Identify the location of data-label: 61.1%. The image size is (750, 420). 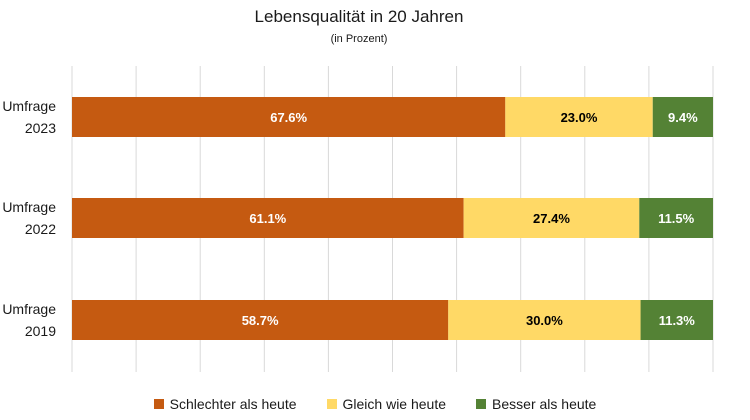
(267, 218).